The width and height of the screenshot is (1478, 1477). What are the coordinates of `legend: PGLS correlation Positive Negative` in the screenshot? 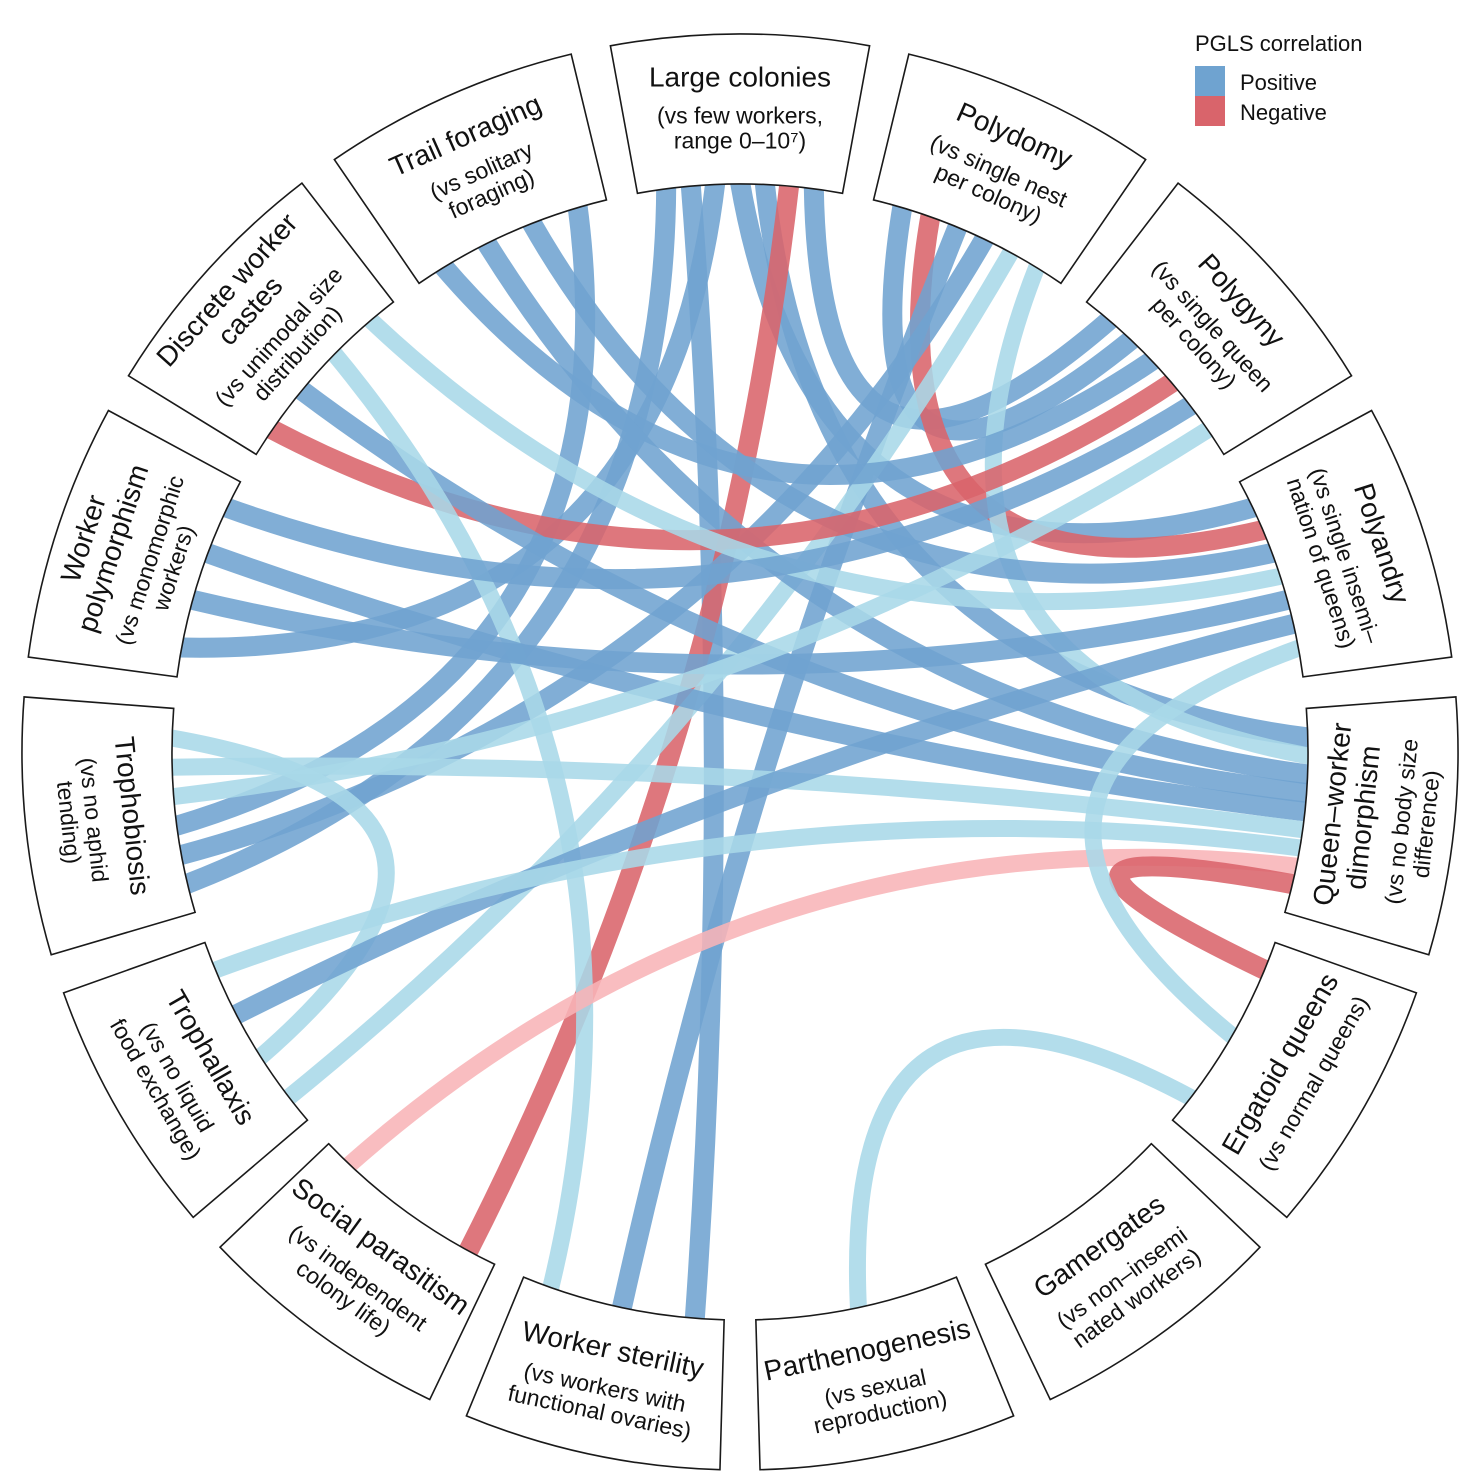 It's located at (1279, 78).